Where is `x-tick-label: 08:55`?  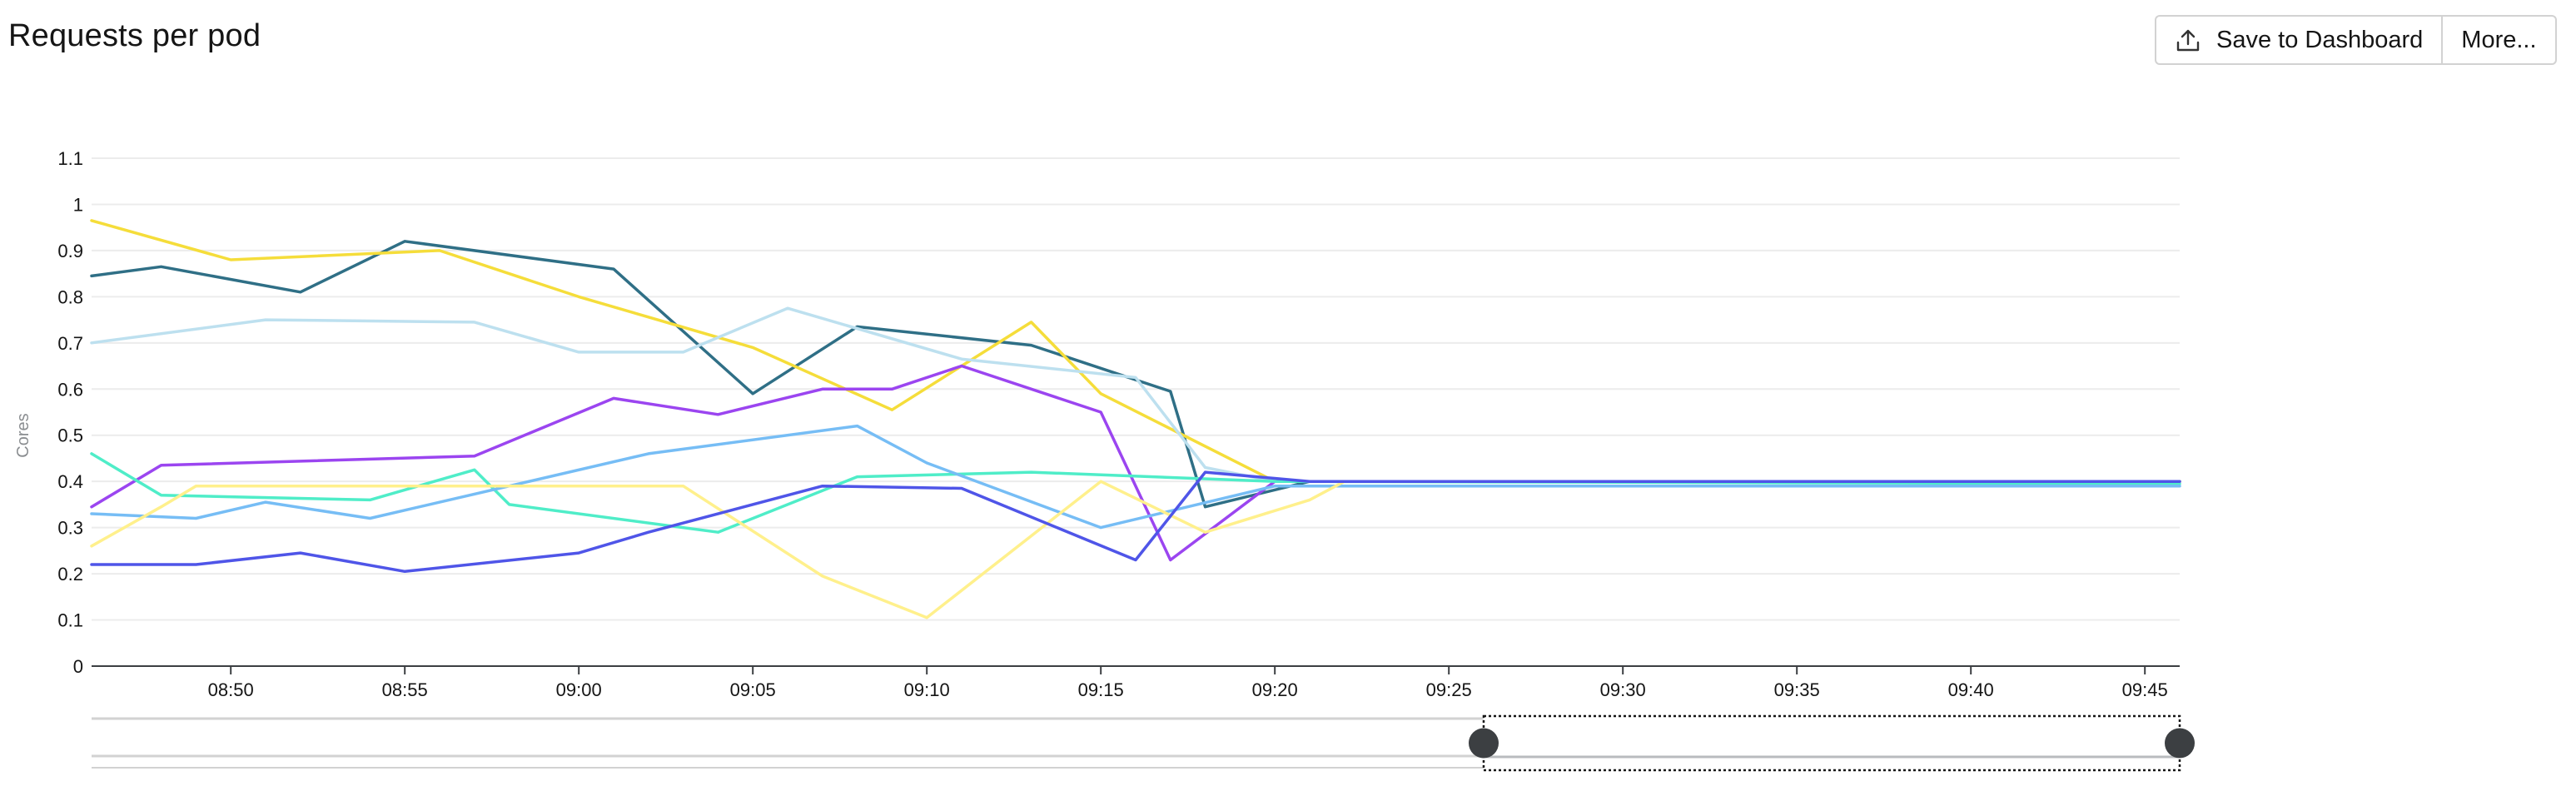
x-tick-label: 08:55 is located at coordinates (405, 689).